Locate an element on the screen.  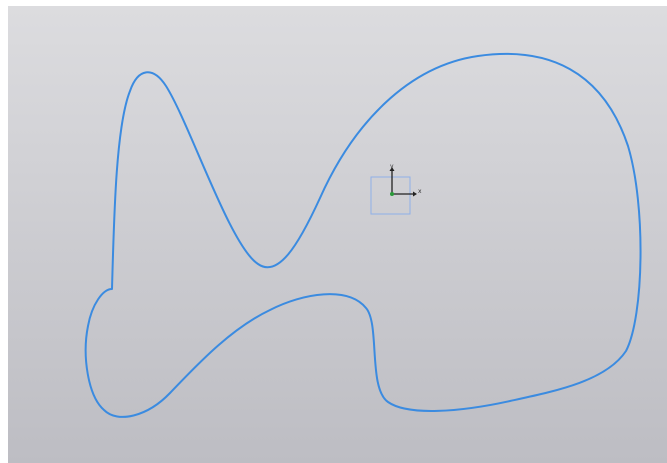
triad-frame is located at coordinates (390, 195).